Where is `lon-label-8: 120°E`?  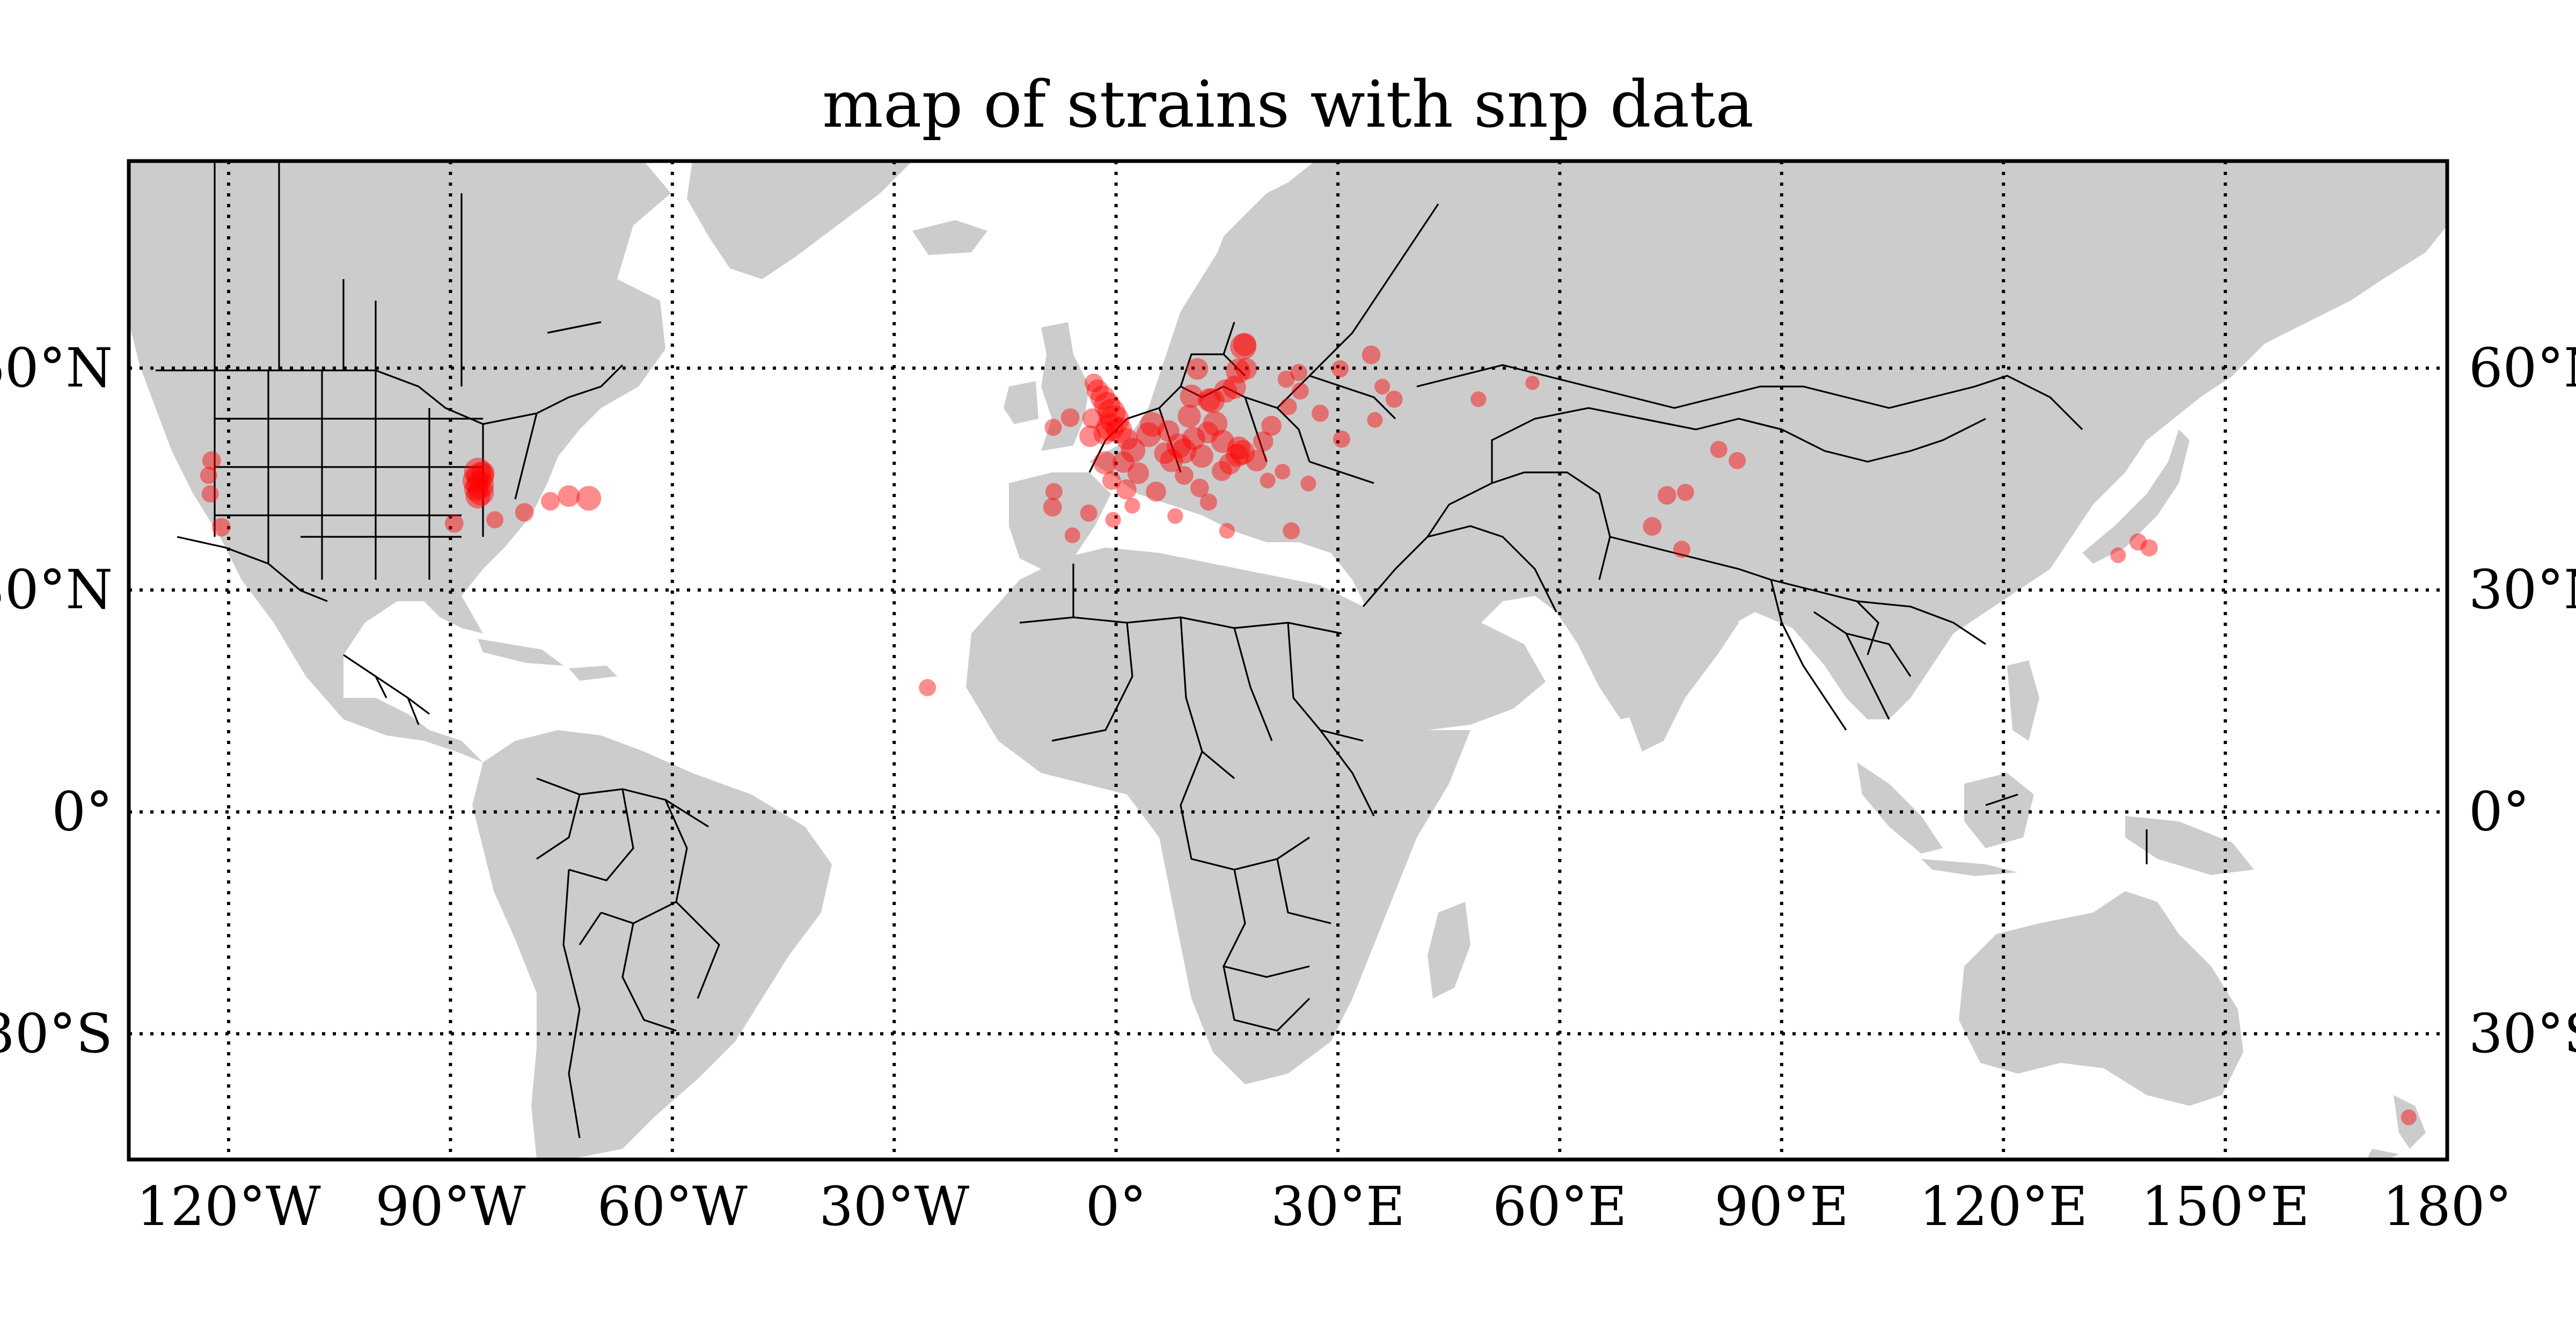 lon-label-8: 120°E is located at coordinates (2003, 1206).